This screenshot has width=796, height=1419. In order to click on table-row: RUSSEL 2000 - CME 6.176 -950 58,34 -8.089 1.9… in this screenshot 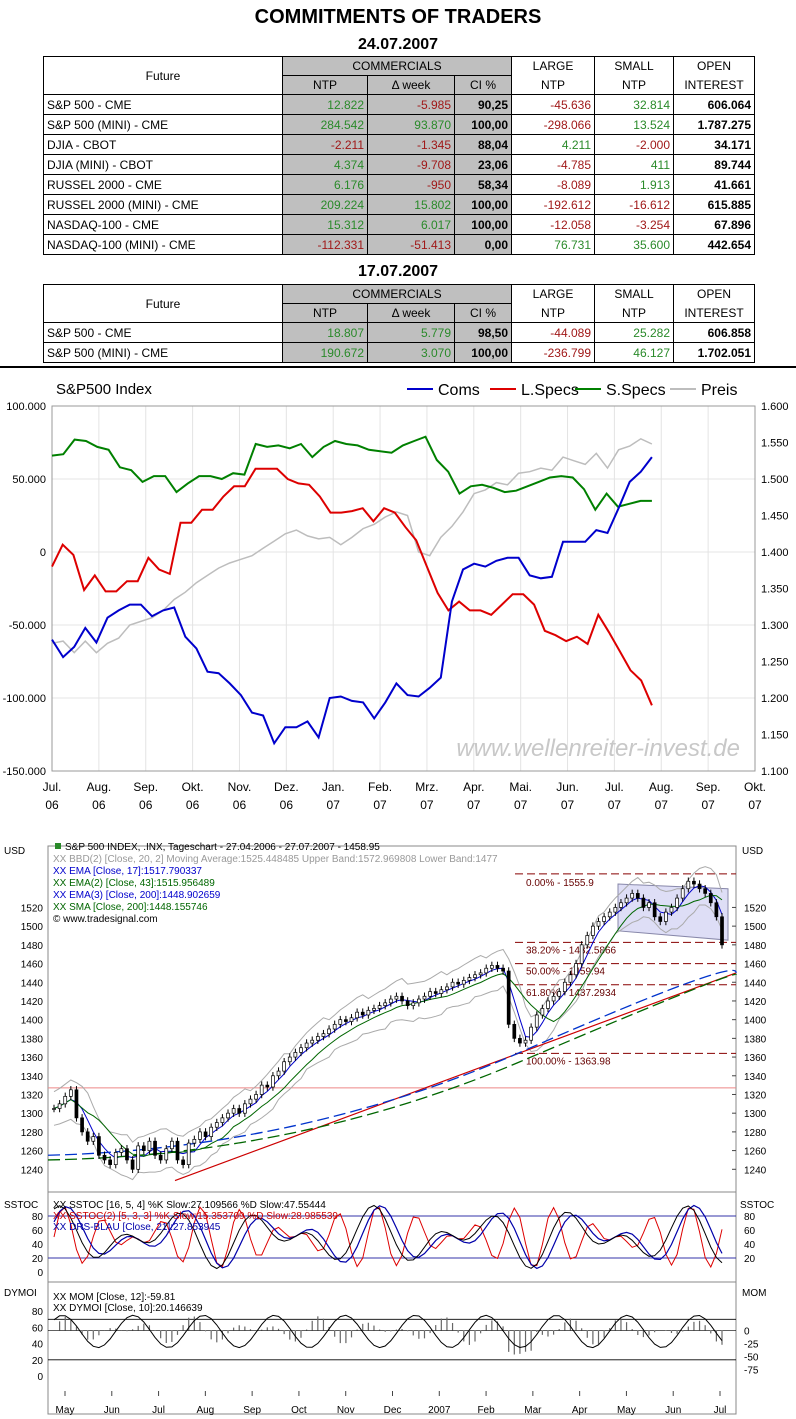, I will do `click(399, 184)`.